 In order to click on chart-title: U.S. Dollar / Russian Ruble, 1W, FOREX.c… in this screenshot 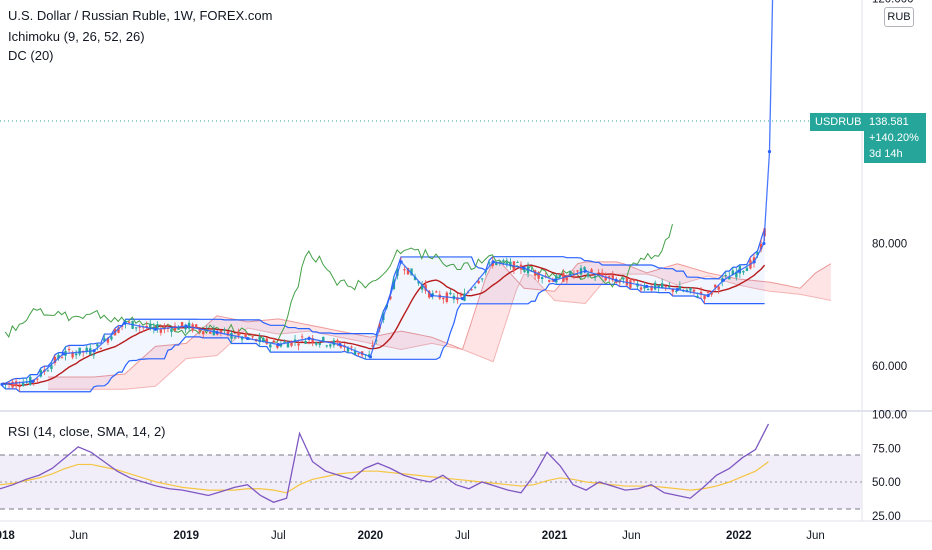, I will do `click(140, 15)`.